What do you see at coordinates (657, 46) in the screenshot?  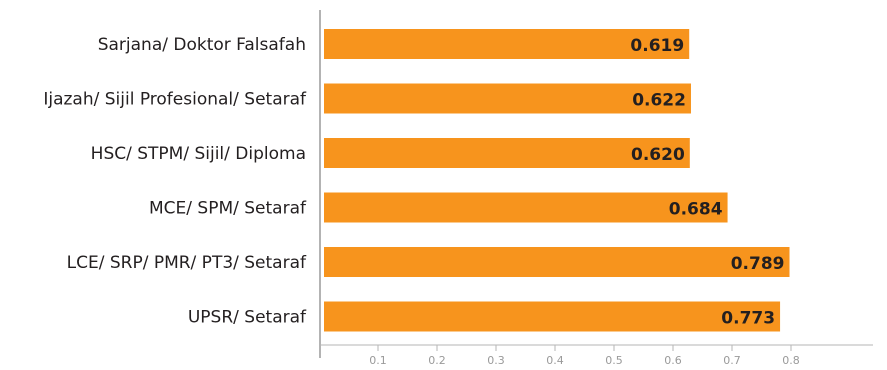 I see `data-label: 0.619` at bounding box center [657, 46].